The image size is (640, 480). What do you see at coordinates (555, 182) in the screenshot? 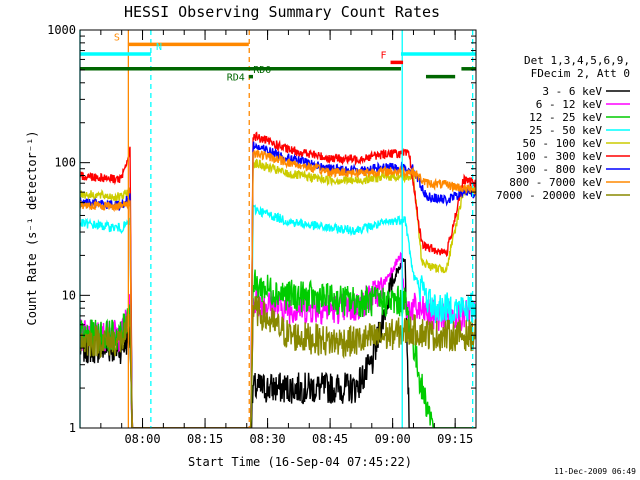
I see `legend-label-7: 800 - 7000 keV` at bounding box center [555, 182].